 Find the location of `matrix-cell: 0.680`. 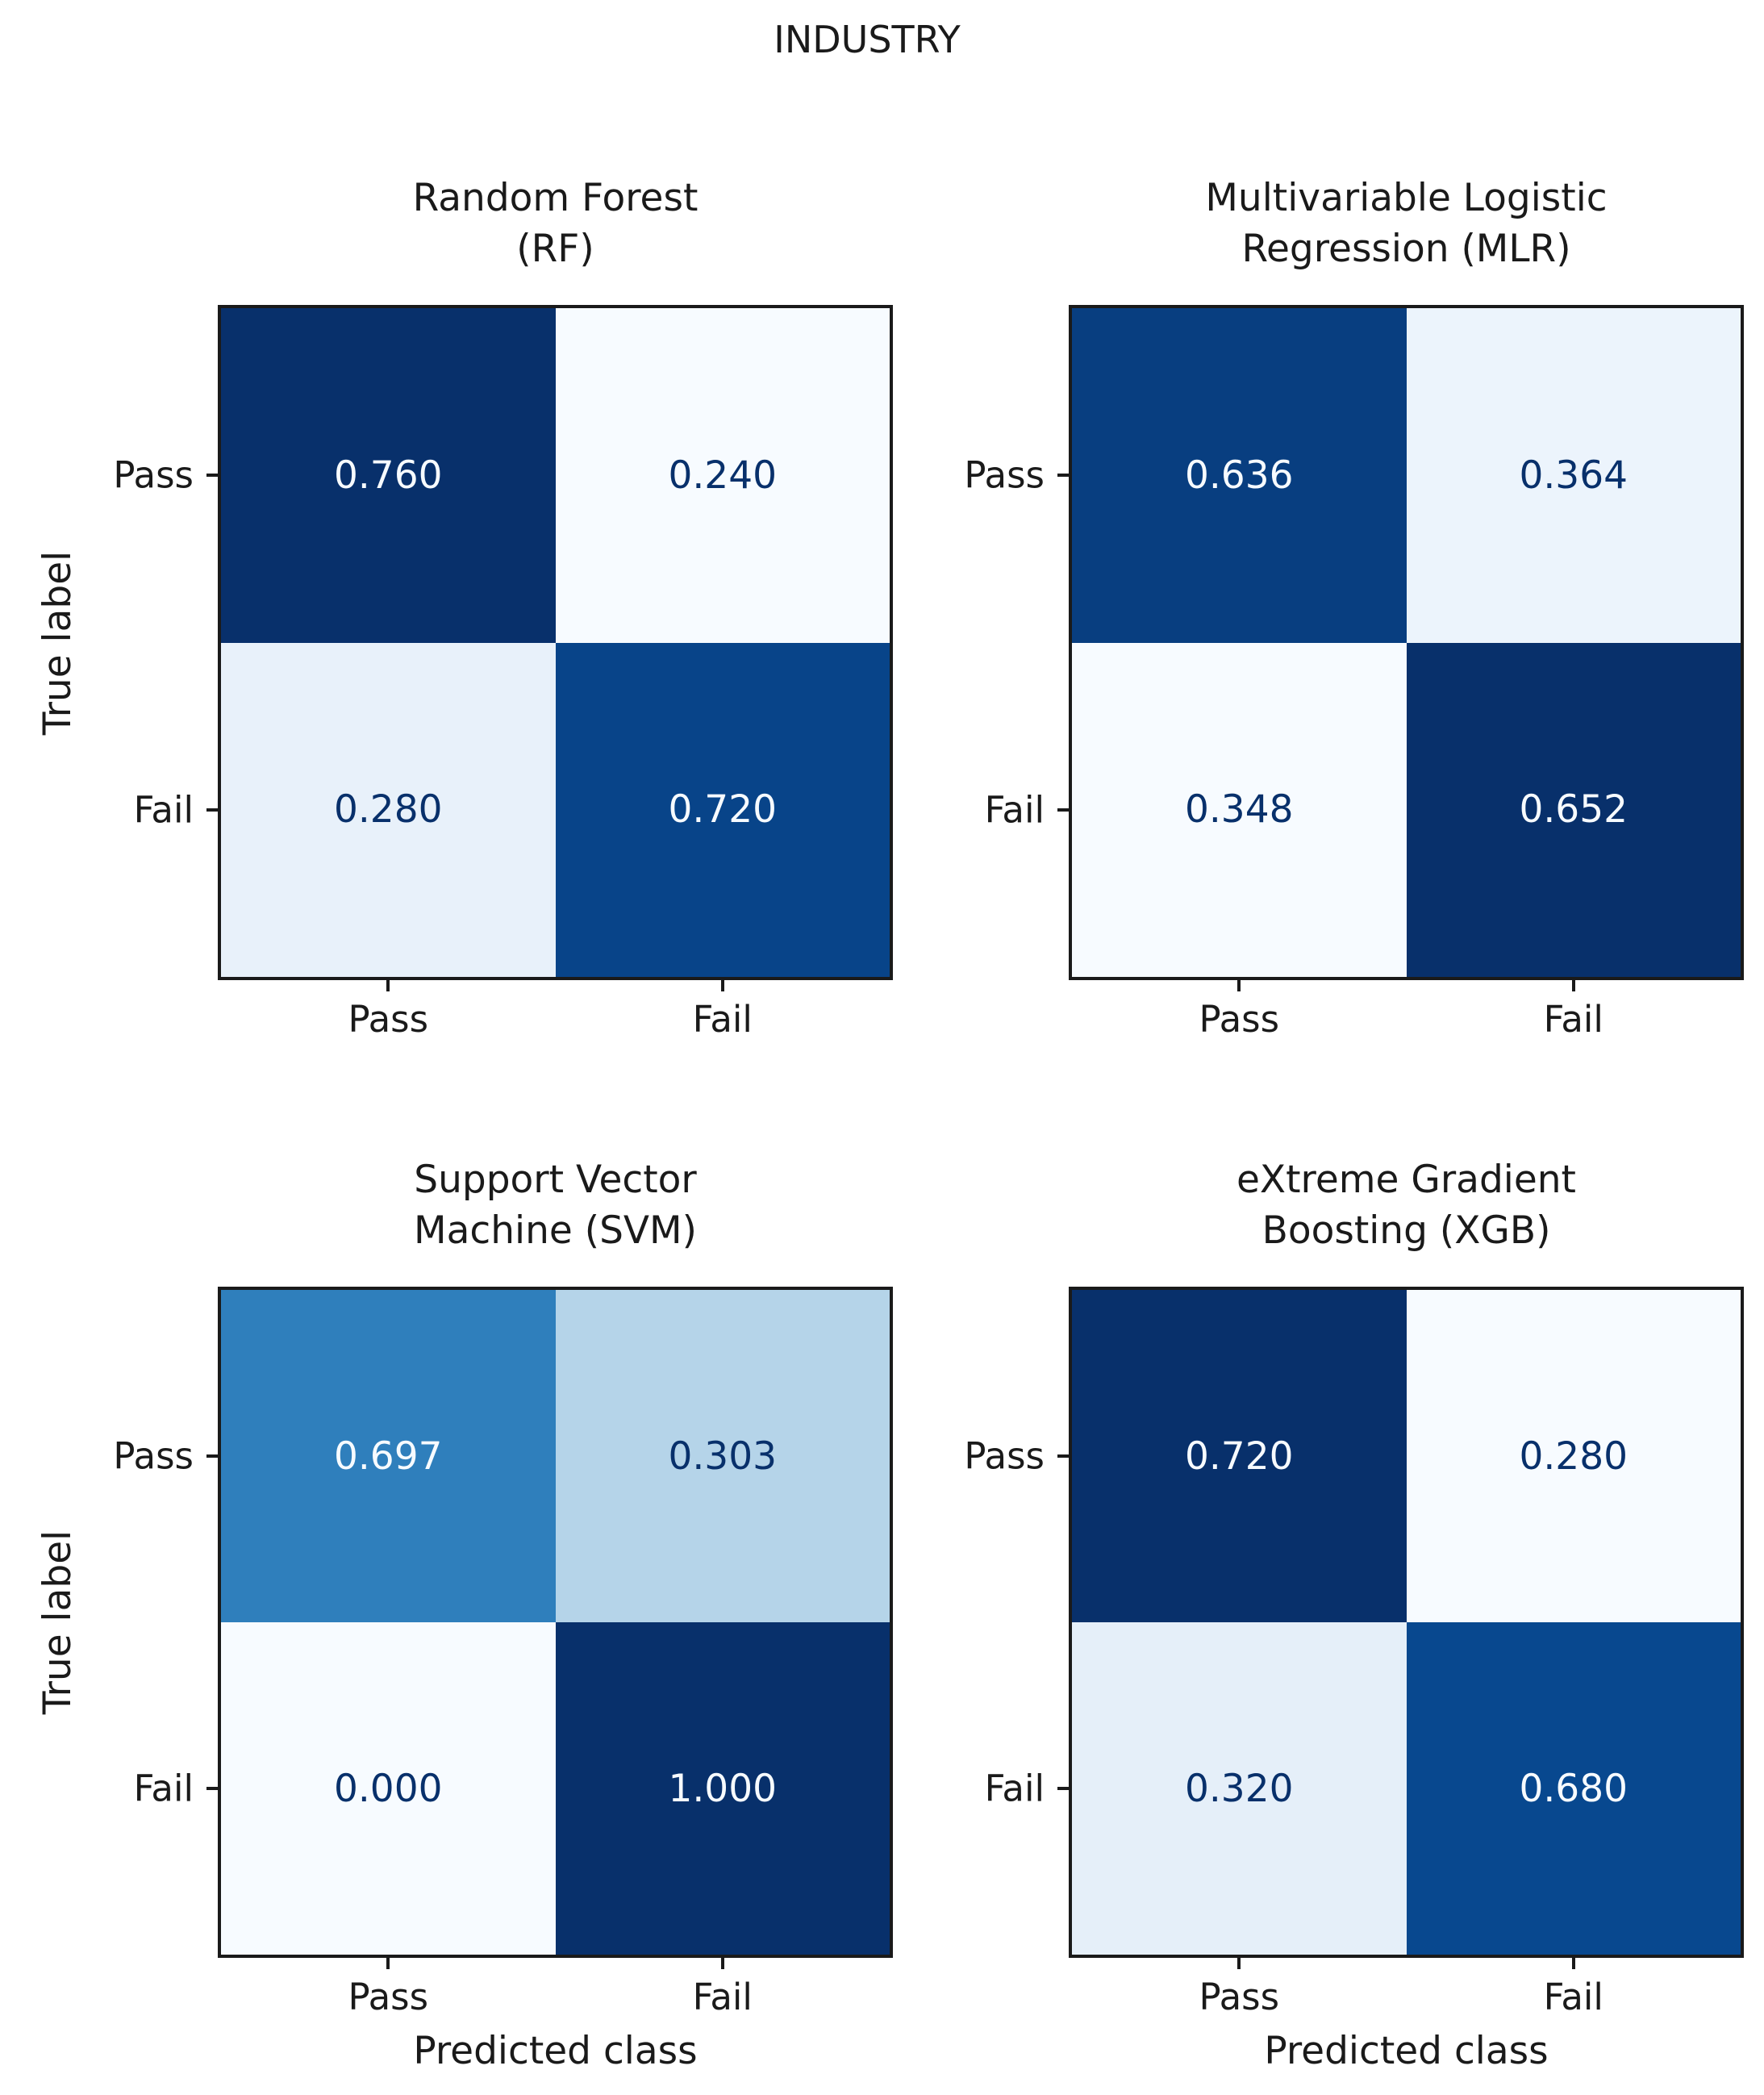

matrix-cell: 0.680 is located at coordinates (1573, 1789).